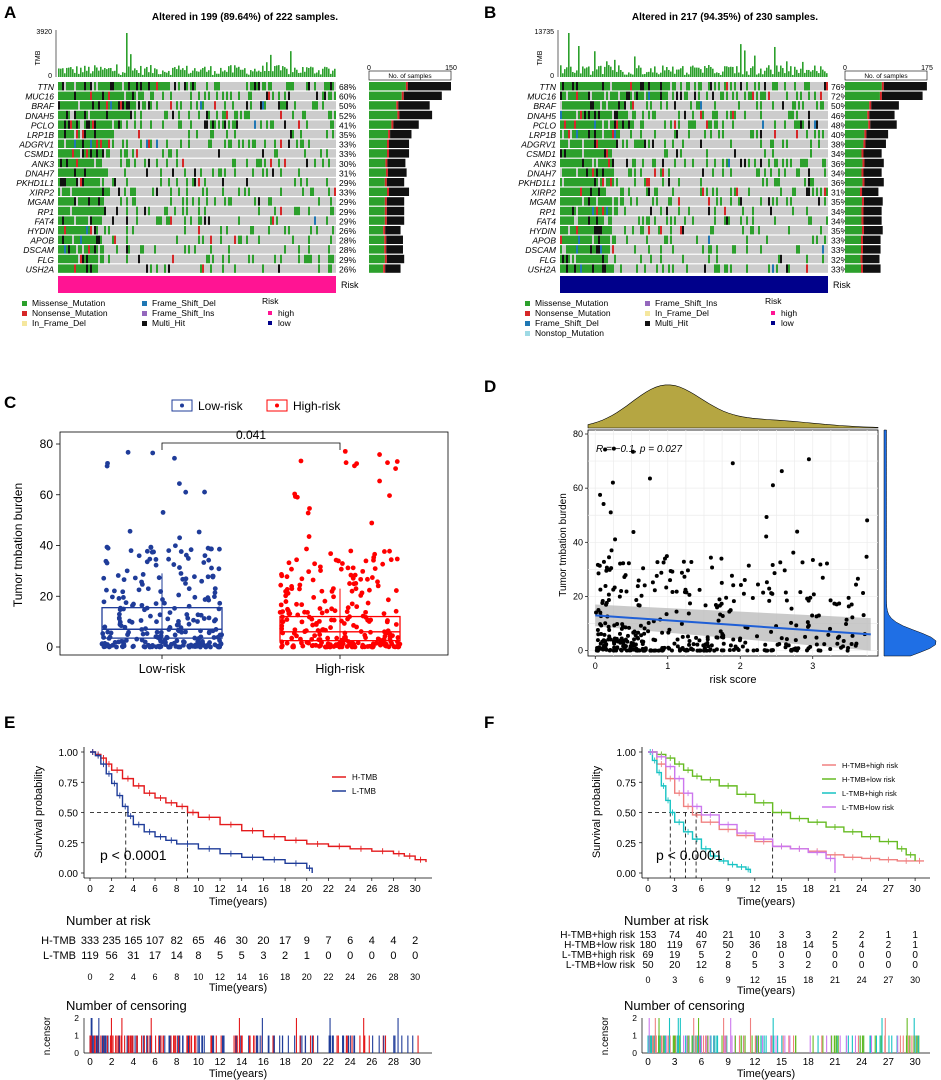 This screenshot has height=1080, width=941. I want to click on oncoplot-a-bar-axis-min: 0, so click(369, 68).